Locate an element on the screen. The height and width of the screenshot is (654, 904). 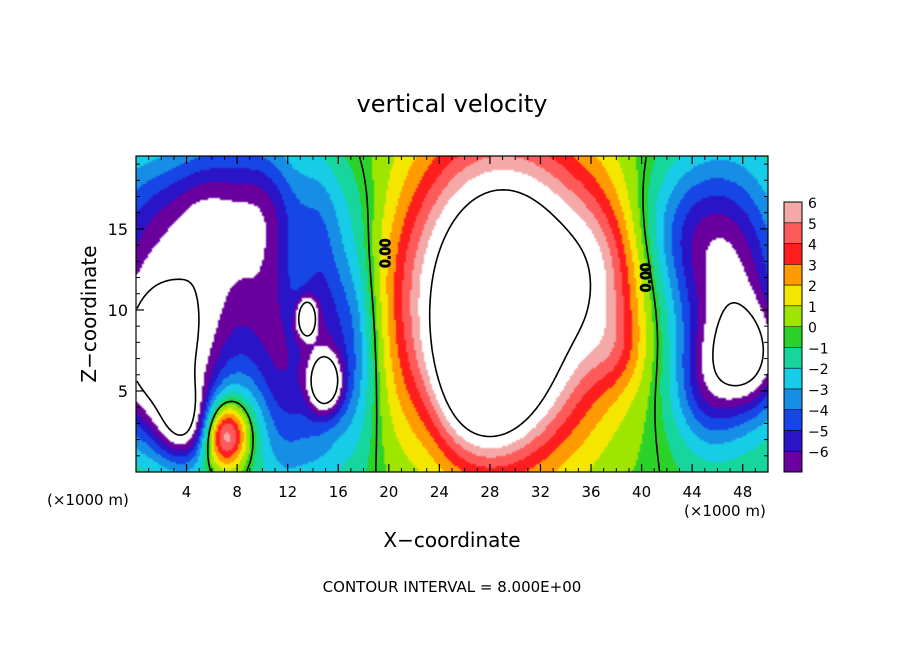
colorbar-frame is located at coordinates (793, 337).